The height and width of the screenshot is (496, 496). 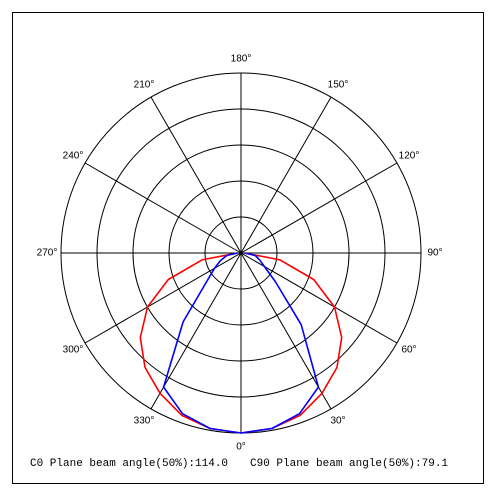 What do you see at coordinates (144, 421) in the screenshot?
I see `angle-label: 330°` at bounding box center [144, 421].